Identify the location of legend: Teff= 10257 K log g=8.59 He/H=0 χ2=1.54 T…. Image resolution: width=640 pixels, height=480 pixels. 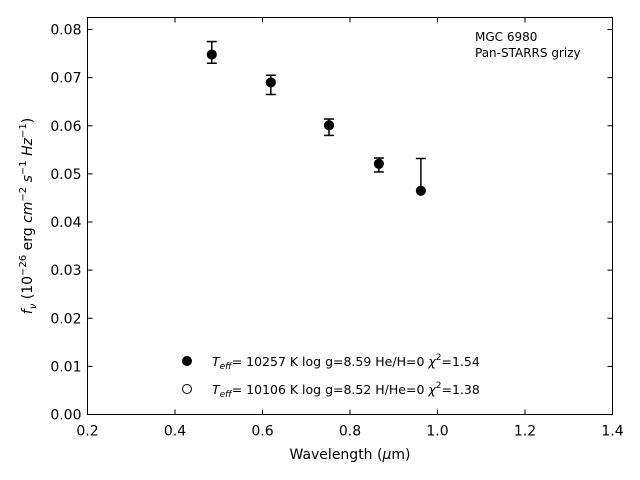
(331, 376).